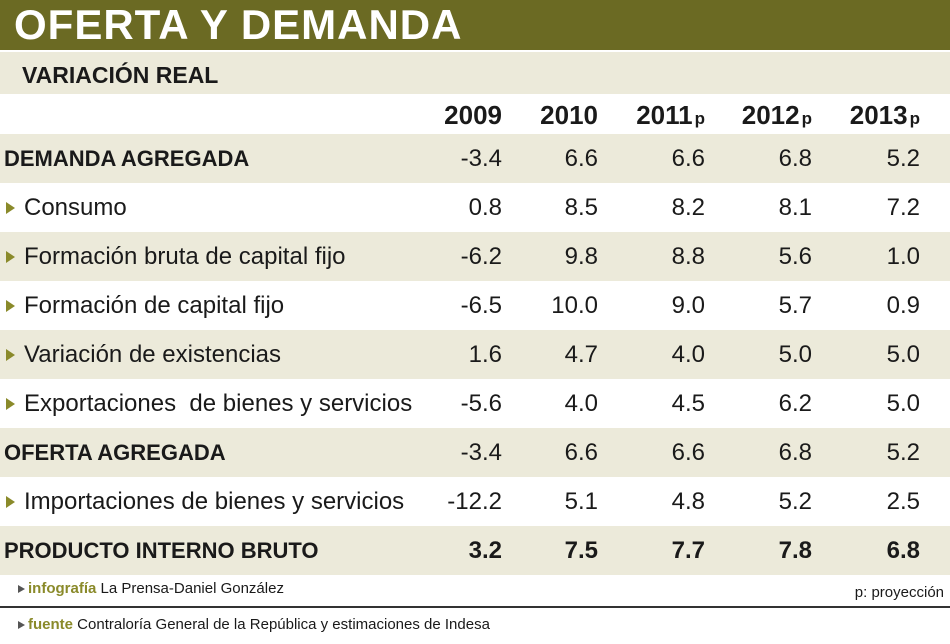 This screenshot has width=950, height=644. I want to click on cell-value: 8.5, so click(581, 207).